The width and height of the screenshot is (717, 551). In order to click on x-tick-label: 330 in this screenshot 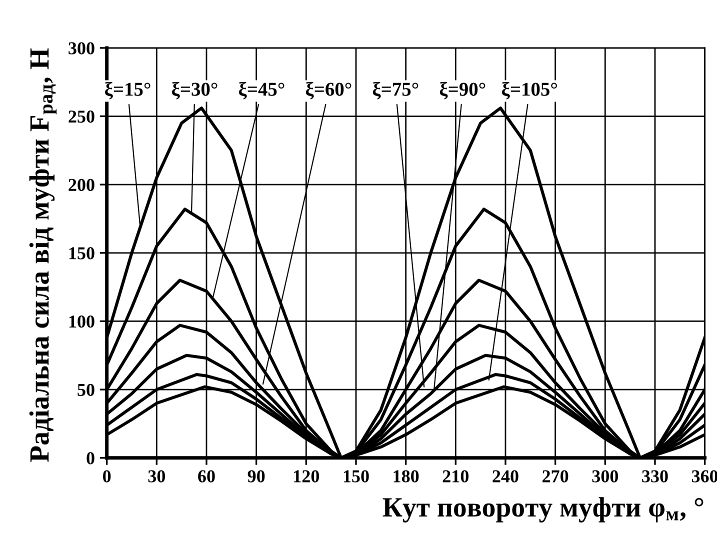, I will do `click(655, 476)`.